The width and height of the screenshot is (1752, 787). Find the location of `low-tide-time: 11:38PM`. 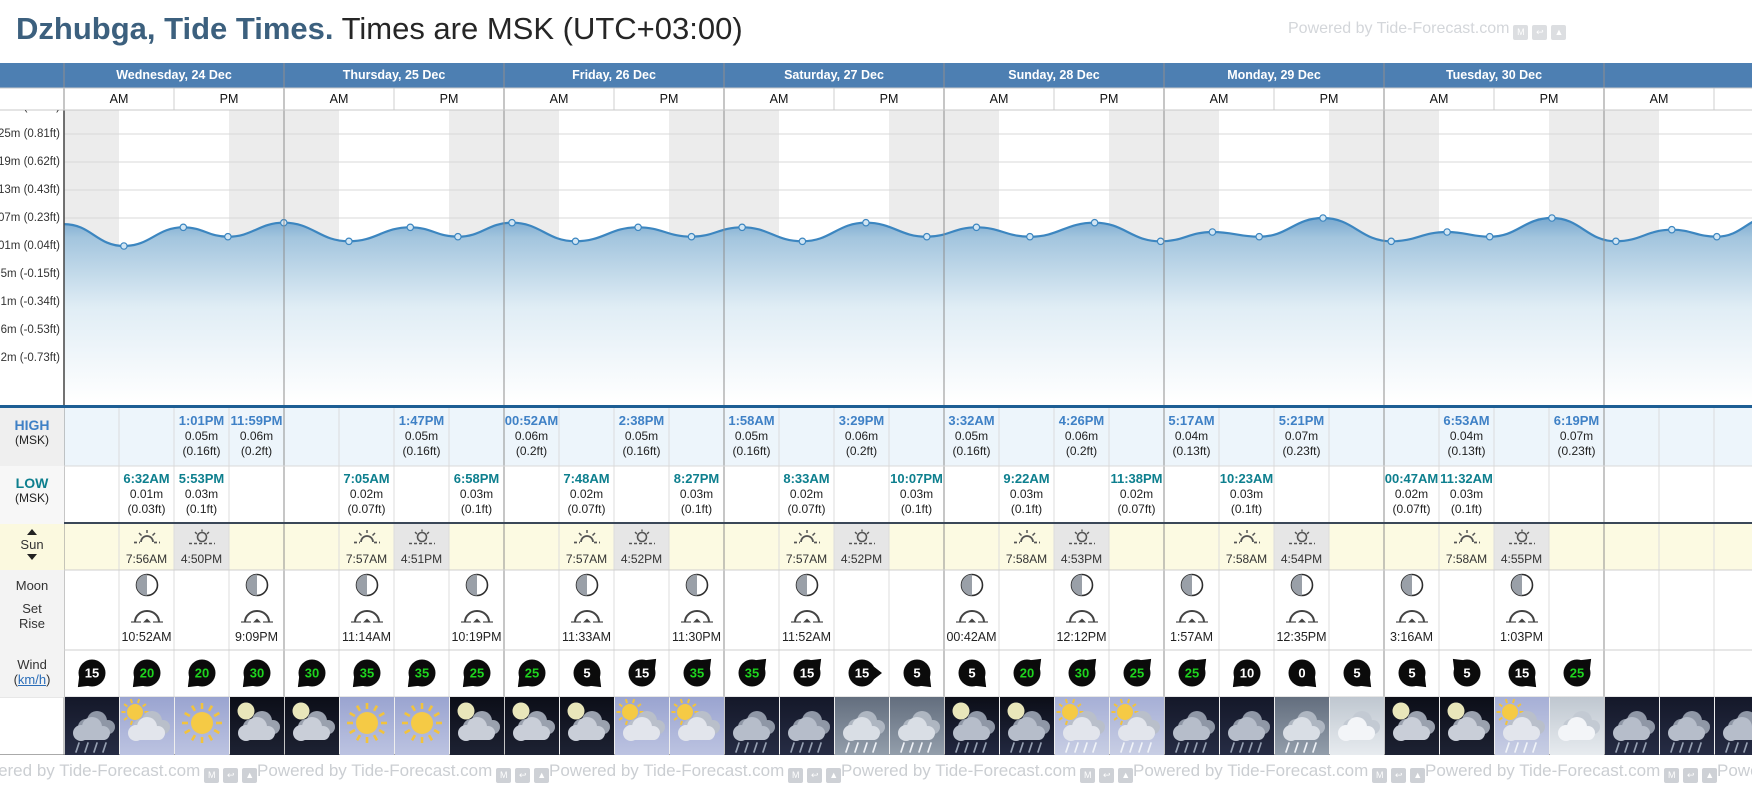

low-tide-time: 11:38PM is located at coordinates (1136, 478).